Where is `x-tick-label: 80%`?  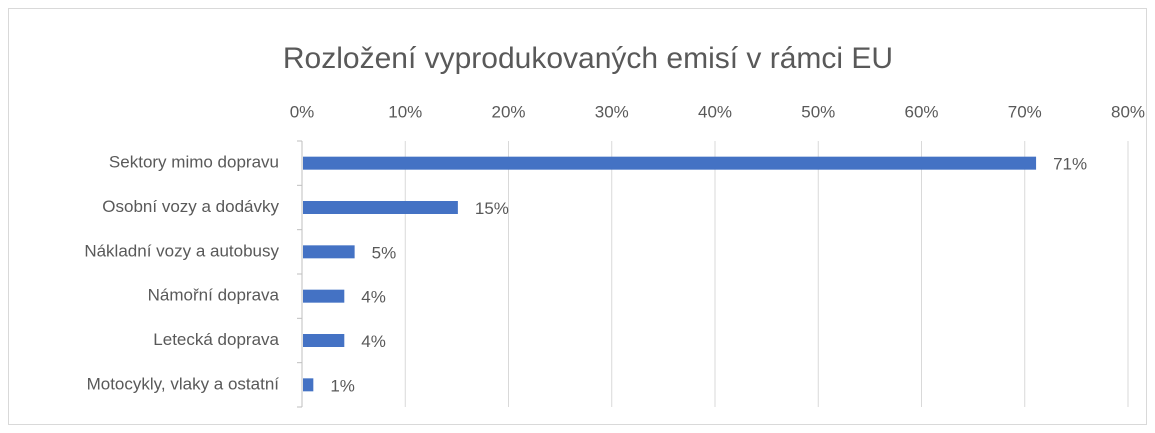
x-tick-label: 80% is located at coordinates (1128, 111).